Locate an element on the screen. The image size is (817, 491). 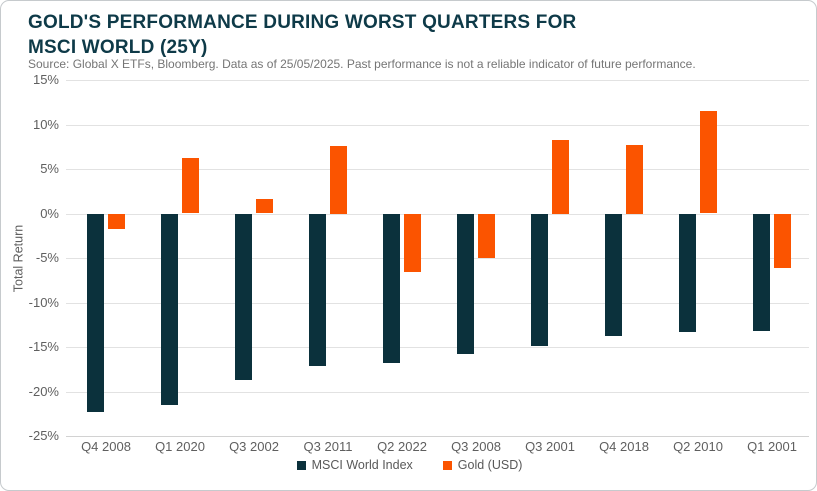
x-tick-label-q2-2010: Q2 2010 is located at coordinates (698, 446).